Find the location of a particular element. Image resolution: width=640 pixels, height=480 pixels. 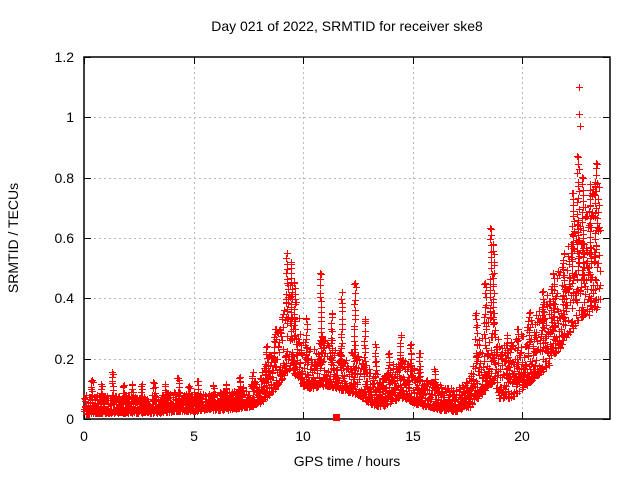

ytick-label-0.8: 0.8 is located at coordinates (65, 178).